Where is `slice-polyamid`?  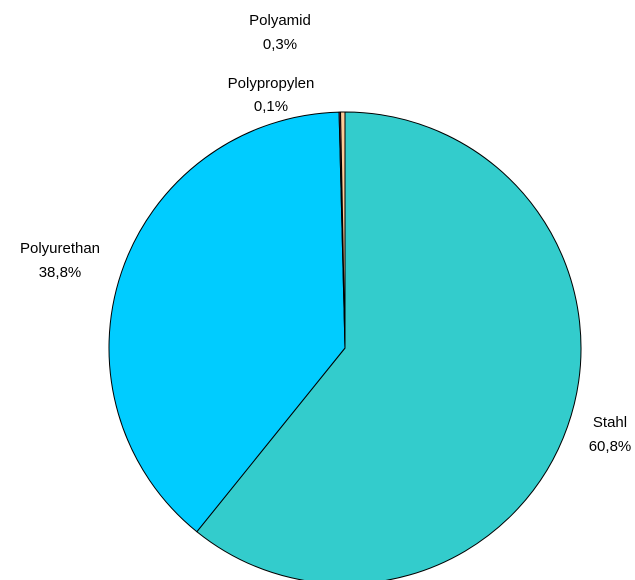 slice-polyamid is located at coordinates (343, 230).